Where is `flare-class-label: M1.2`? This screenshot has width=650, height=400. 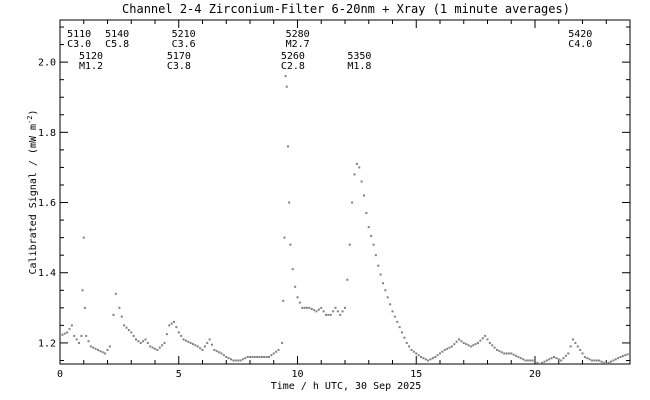
flare-class-label: M1.2 is located at coordinates (91, 66).